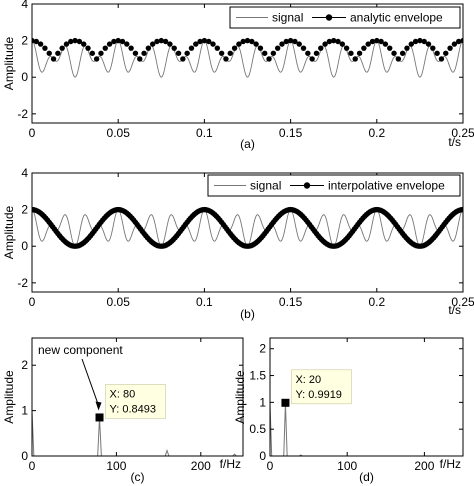  What do you see at coordinates (99, 417) in the screenshot?
I see `datatip-marker` at bounding box center [99, 417].